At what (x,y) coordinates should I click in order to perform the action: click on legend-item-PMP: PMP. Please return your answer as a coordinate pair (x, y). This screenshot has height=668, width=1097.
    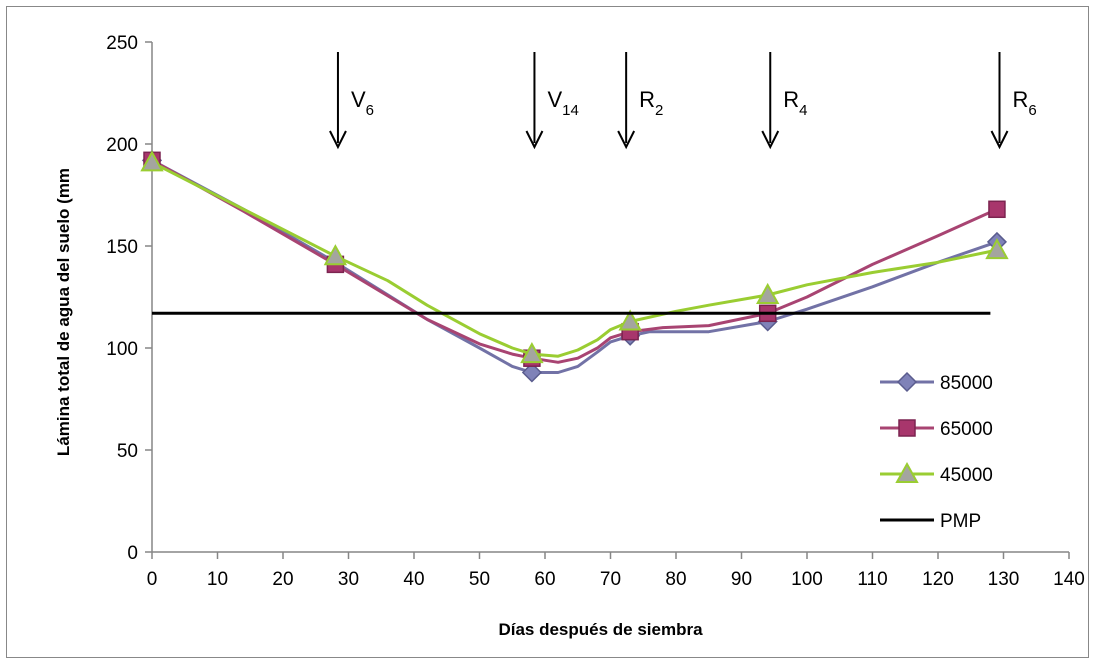
    Looking at the image, I should click on (930, 521).